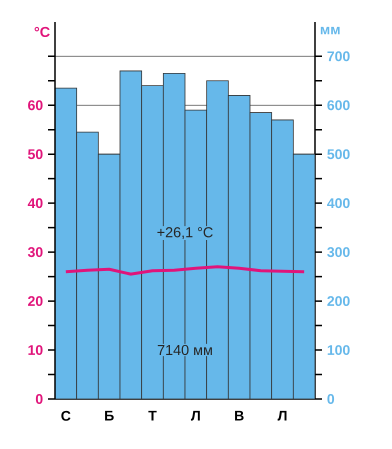 This screenshot has width=392, height=449. What do you see at coordinates (39, 399) in the screenshot?
I see `y-tick-label: 0` at bounding box center [39, 399].